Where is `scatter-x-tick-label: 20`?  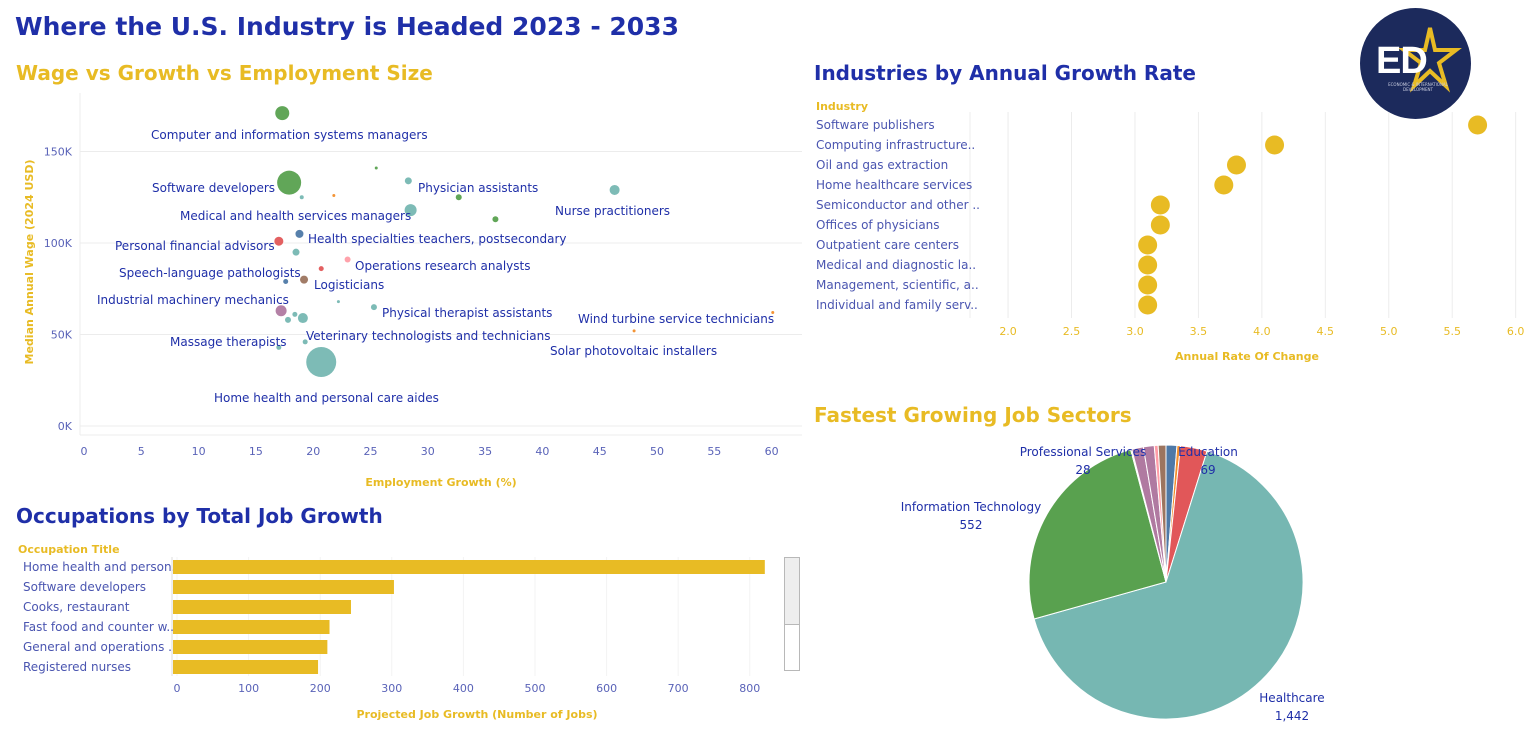
scatter-x-tick-label: 20 is located at coordinates (313, 451).